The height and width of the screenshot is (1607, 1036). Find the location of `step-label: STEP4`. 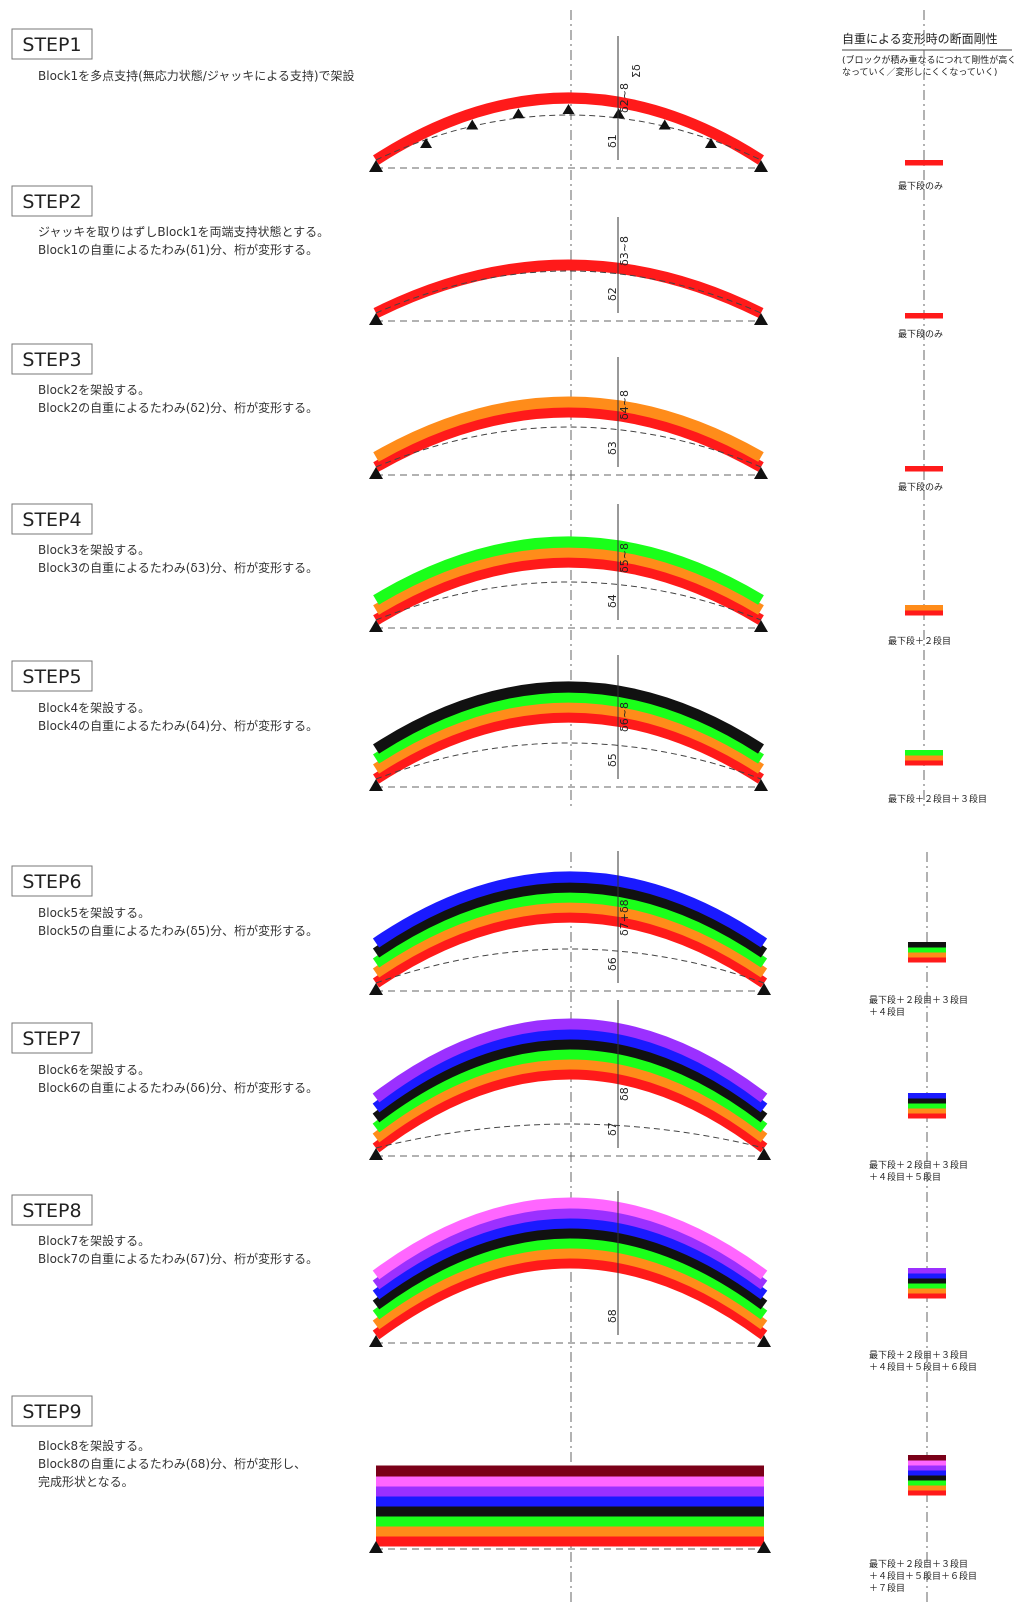

step-label: STEP4 is located at coordinates (51, 520).